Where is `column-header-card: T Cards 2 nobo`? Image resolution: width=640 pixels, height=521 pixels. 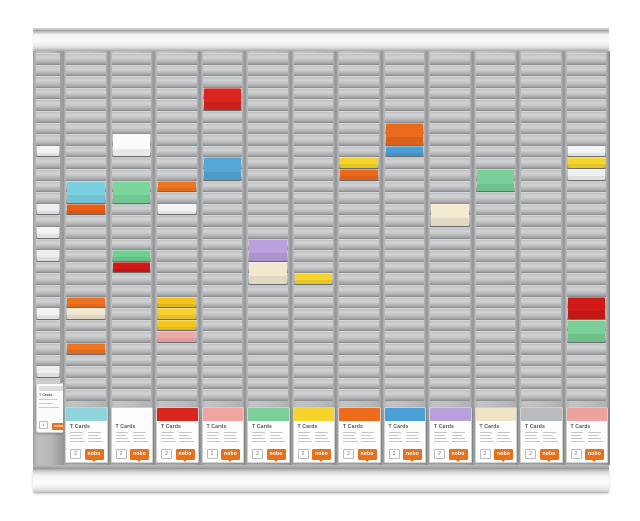 column-header-card: T Cards 2 nobo is located at coordinates (495, 435).